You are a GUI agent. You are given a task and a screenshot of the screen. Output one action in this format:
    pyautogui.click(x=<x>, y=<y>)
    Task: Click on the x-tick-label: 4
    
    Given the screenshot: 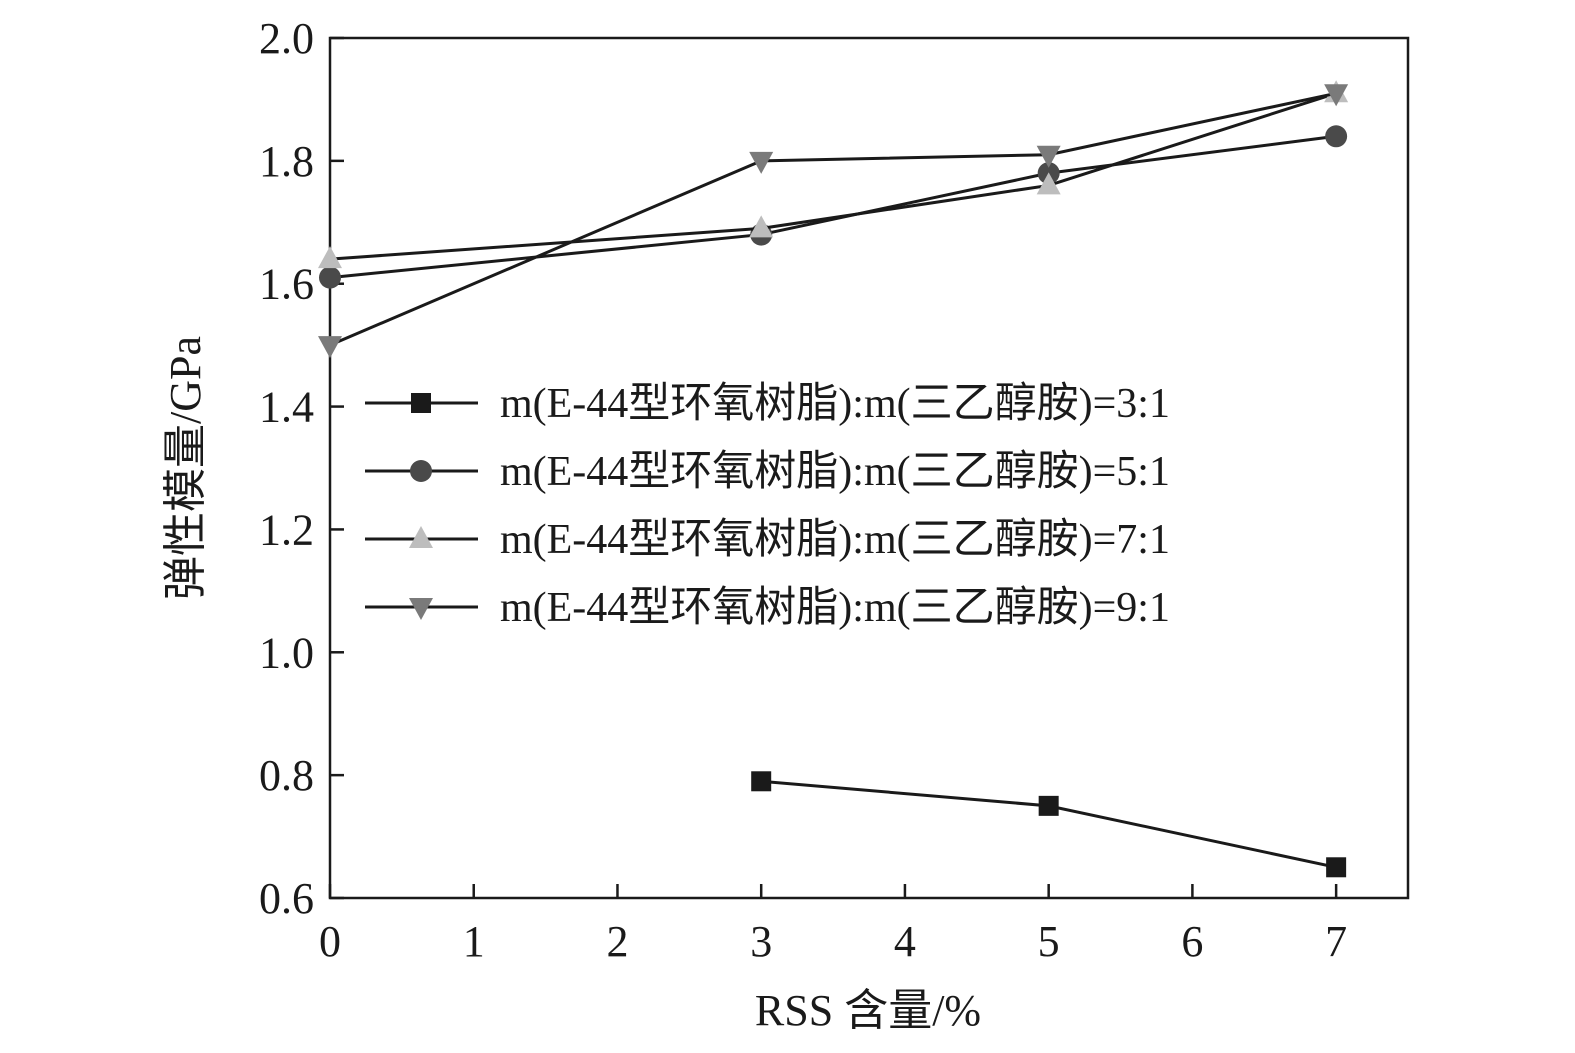 What is the action you would take?
    pyautogui.click(x=905, y=941)
    